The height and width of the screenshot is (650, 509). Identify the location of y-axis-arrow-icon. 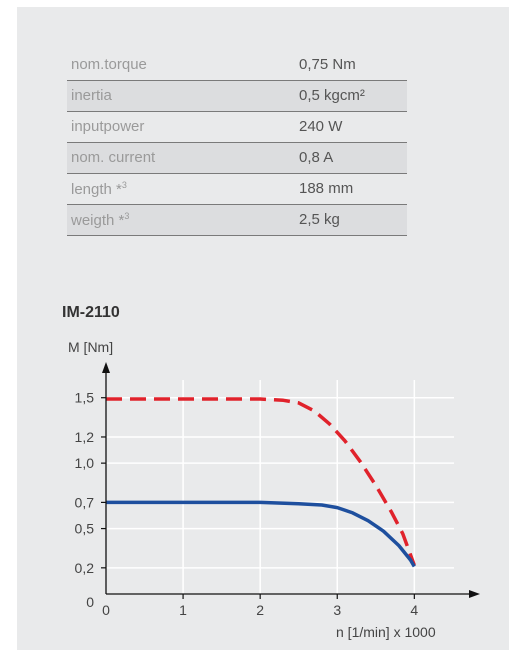
(106, 367).